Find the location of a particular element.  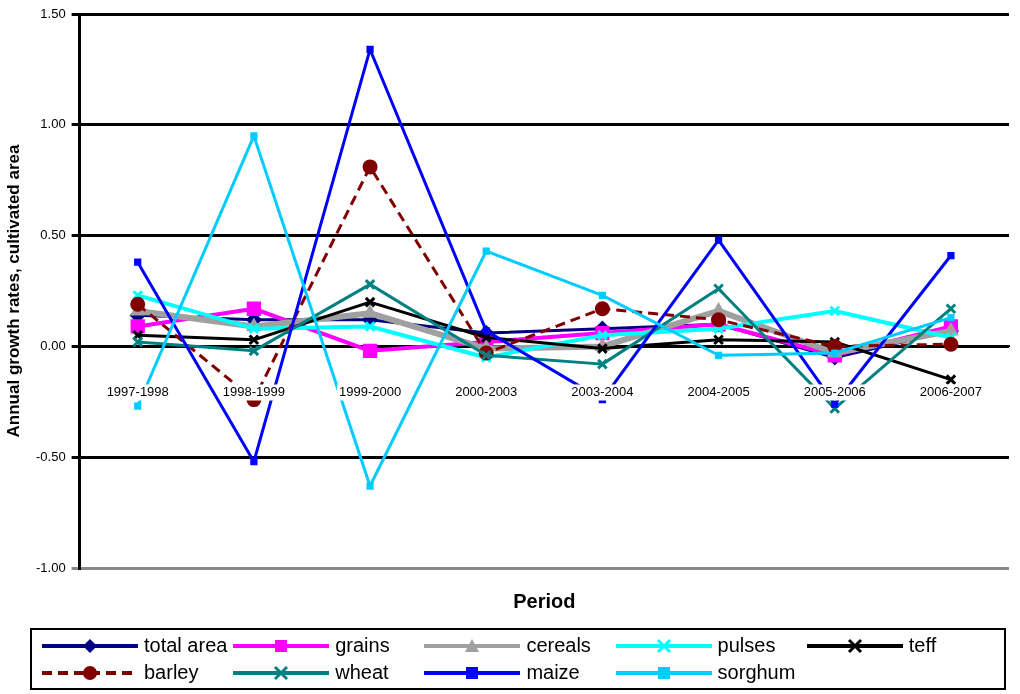

y-tick-label: 0.50 is located at coordinates (53, 235).